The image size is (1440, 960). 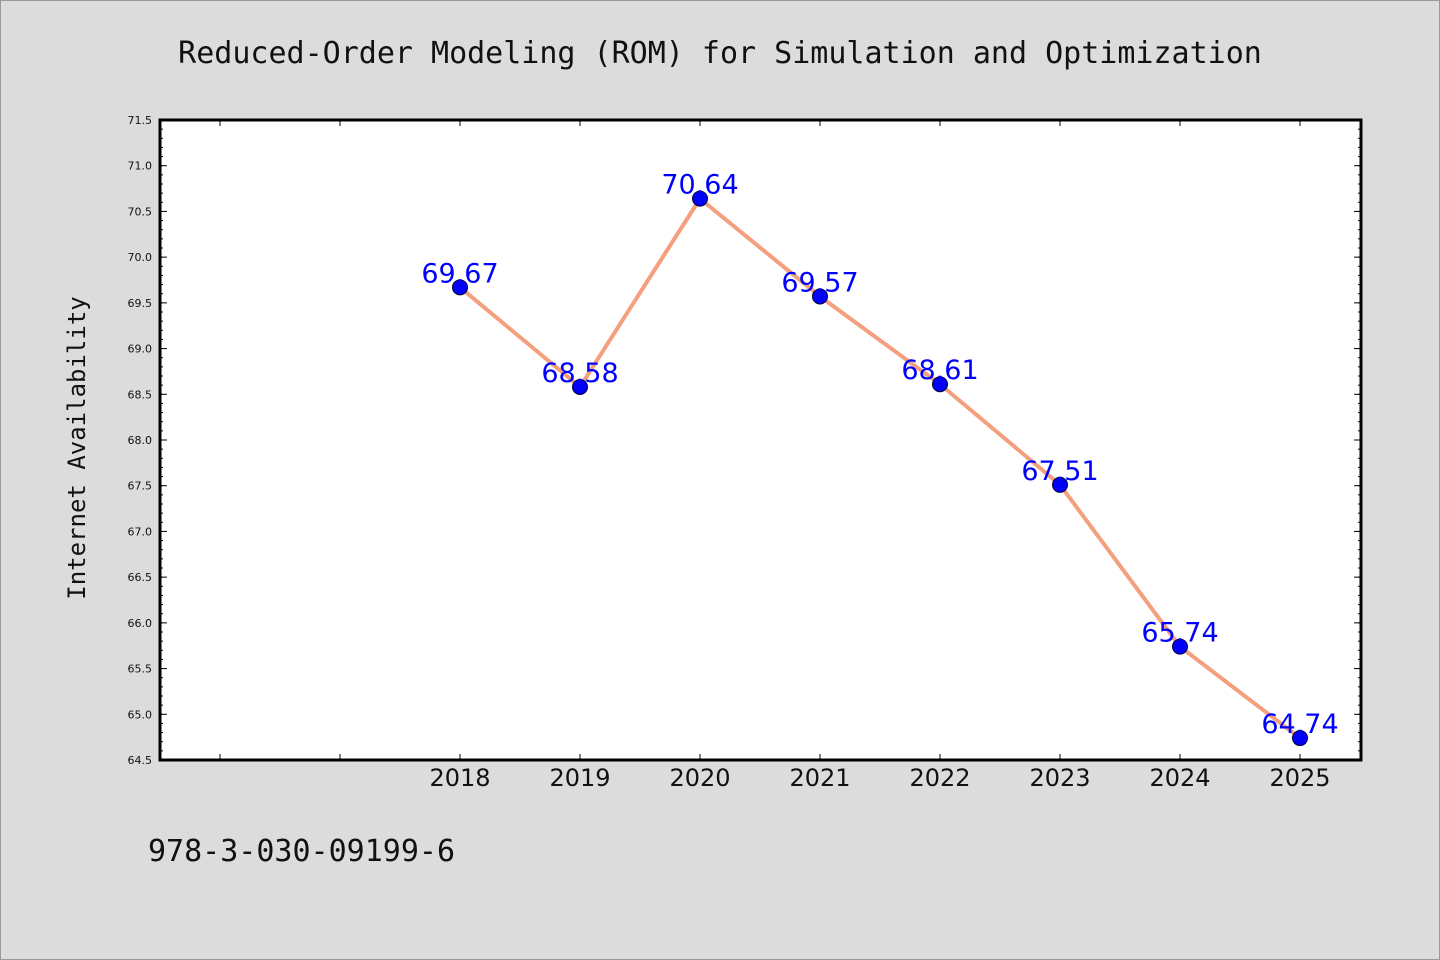 I want to click on y-axis-label: Internet Availability, so click(x=77, y=447).